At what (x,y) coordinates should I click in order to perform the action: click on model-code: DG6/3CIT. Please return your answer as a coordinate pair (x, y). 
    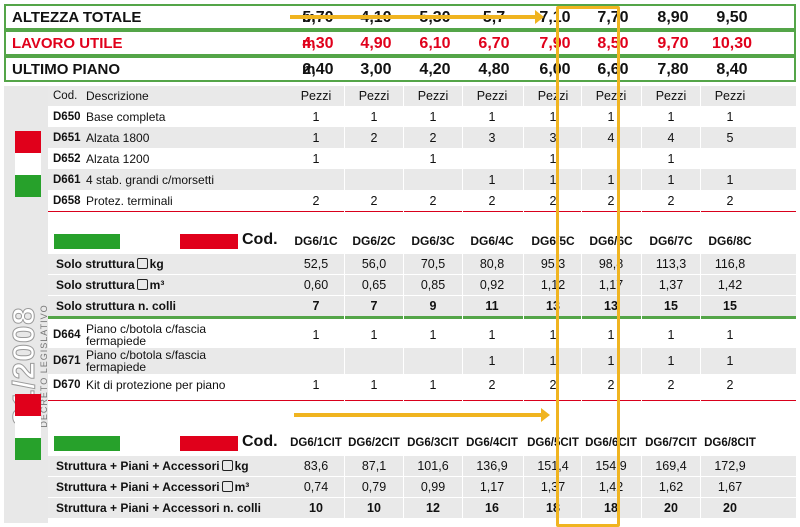
    Looking at the image, I should click on (433, 443).